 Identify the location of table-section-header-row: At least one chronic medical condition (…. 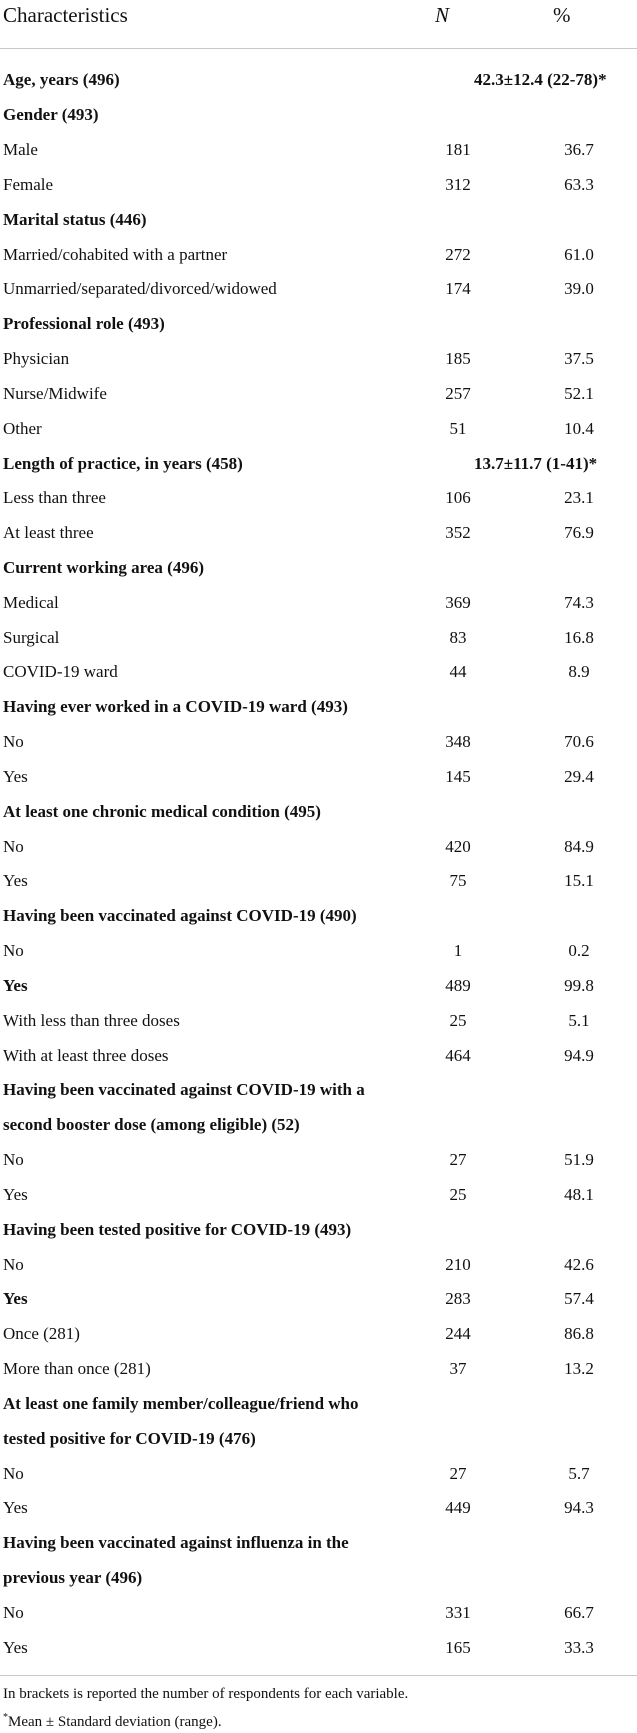
(318, 811).